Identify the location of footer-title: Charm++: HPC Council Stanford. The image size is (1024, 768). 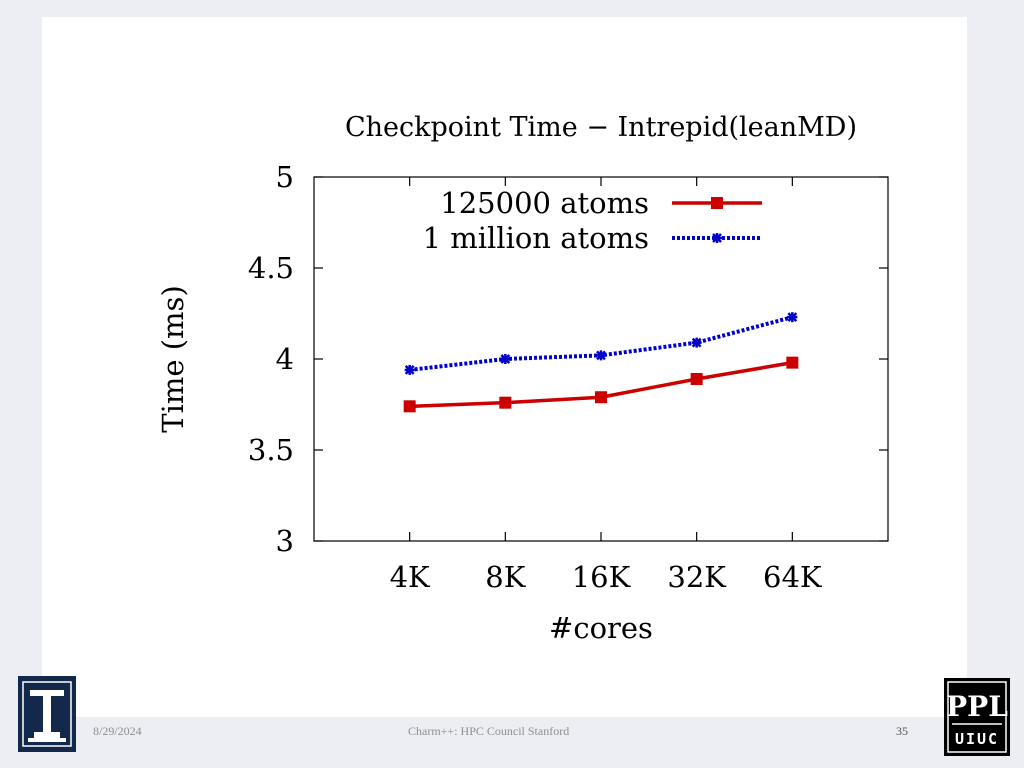
(489, 731).